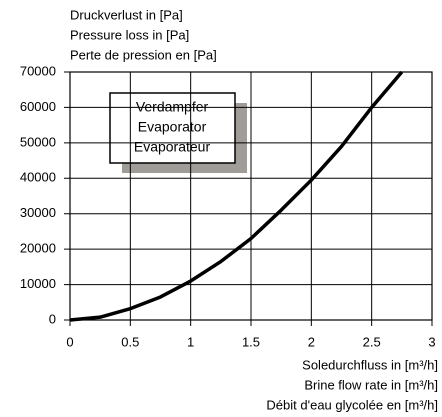  What do you see at coordinates (38, 177) in the screenshot?
I see `y-tick-label: 40000` at bounding box center [38, 177].